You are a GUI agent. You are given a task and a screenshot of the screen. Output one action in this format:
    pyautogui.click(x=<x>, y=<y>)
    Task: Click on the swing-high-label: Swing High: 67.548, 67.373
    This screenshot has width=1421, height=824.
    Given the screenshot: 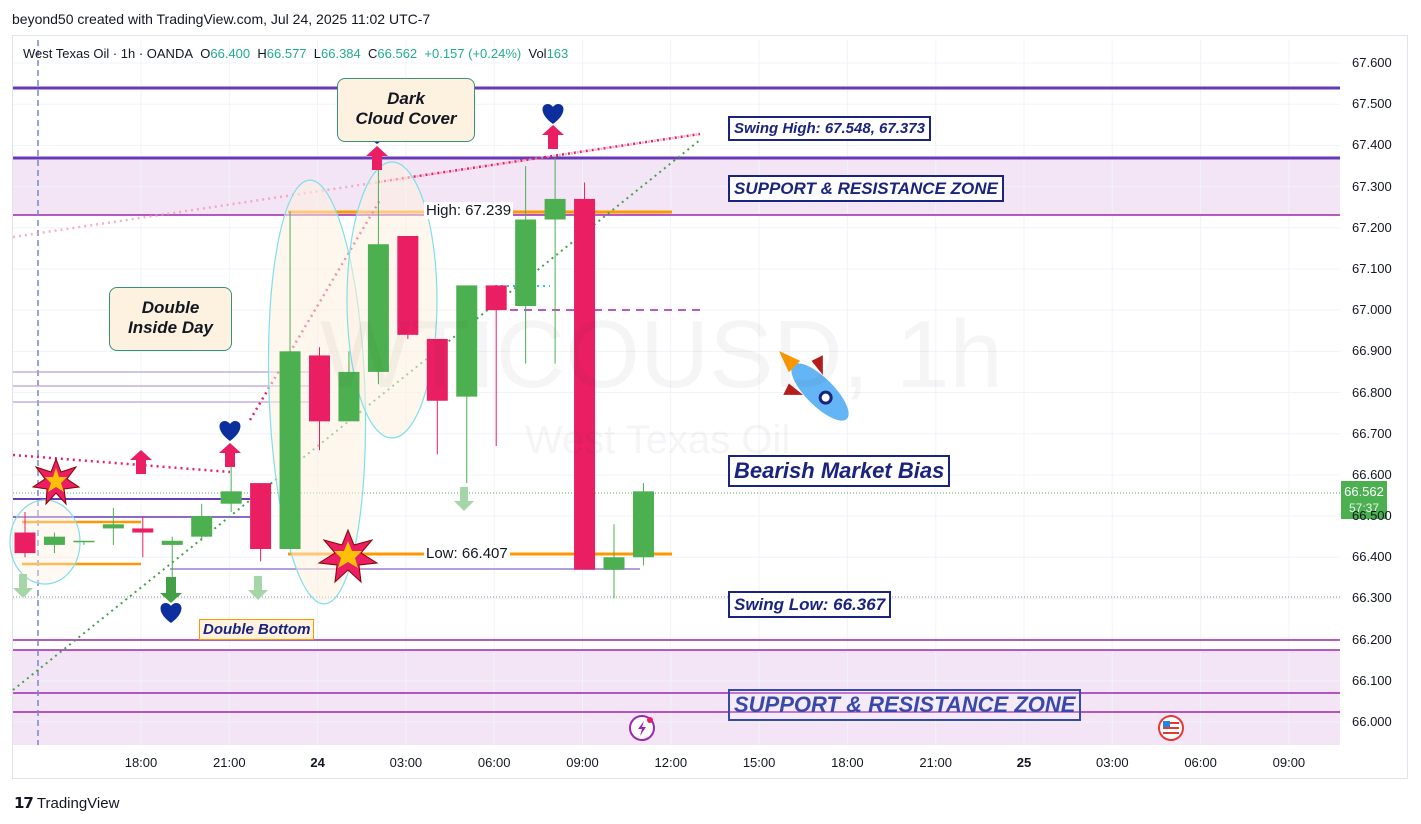 What is the action you would take?
    pyautogui.click(x=829, y=128)
    